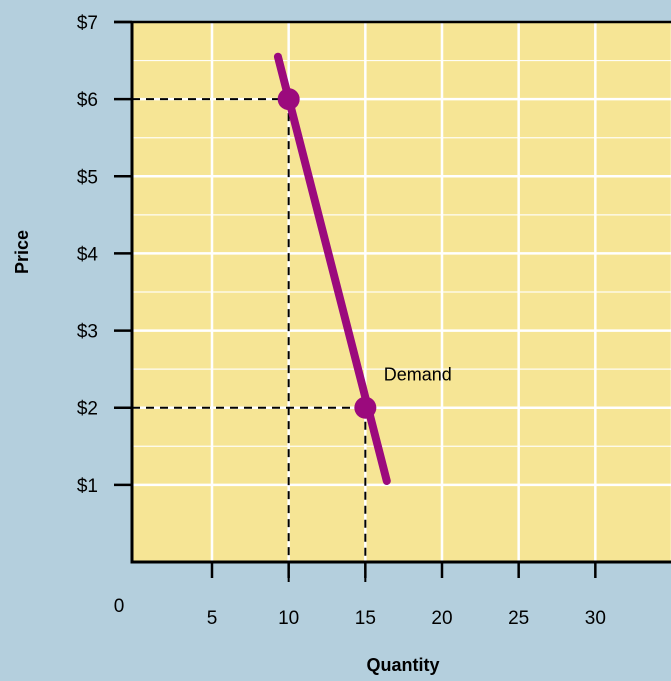 The height and width of the screenshot is (681, 671). What do you see at coordinates (22, 252) in the screenshot?
I see `y-axis-title: Price` at bounding box center [22, 252].